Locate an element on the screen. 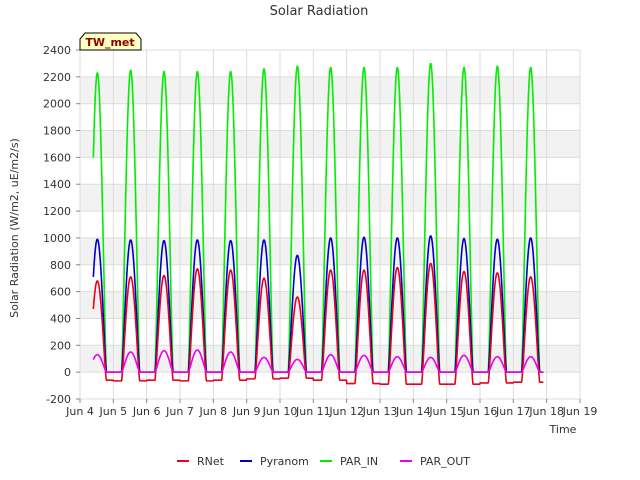  y-tick-label: 1000 is located at coordinates (57, 238).